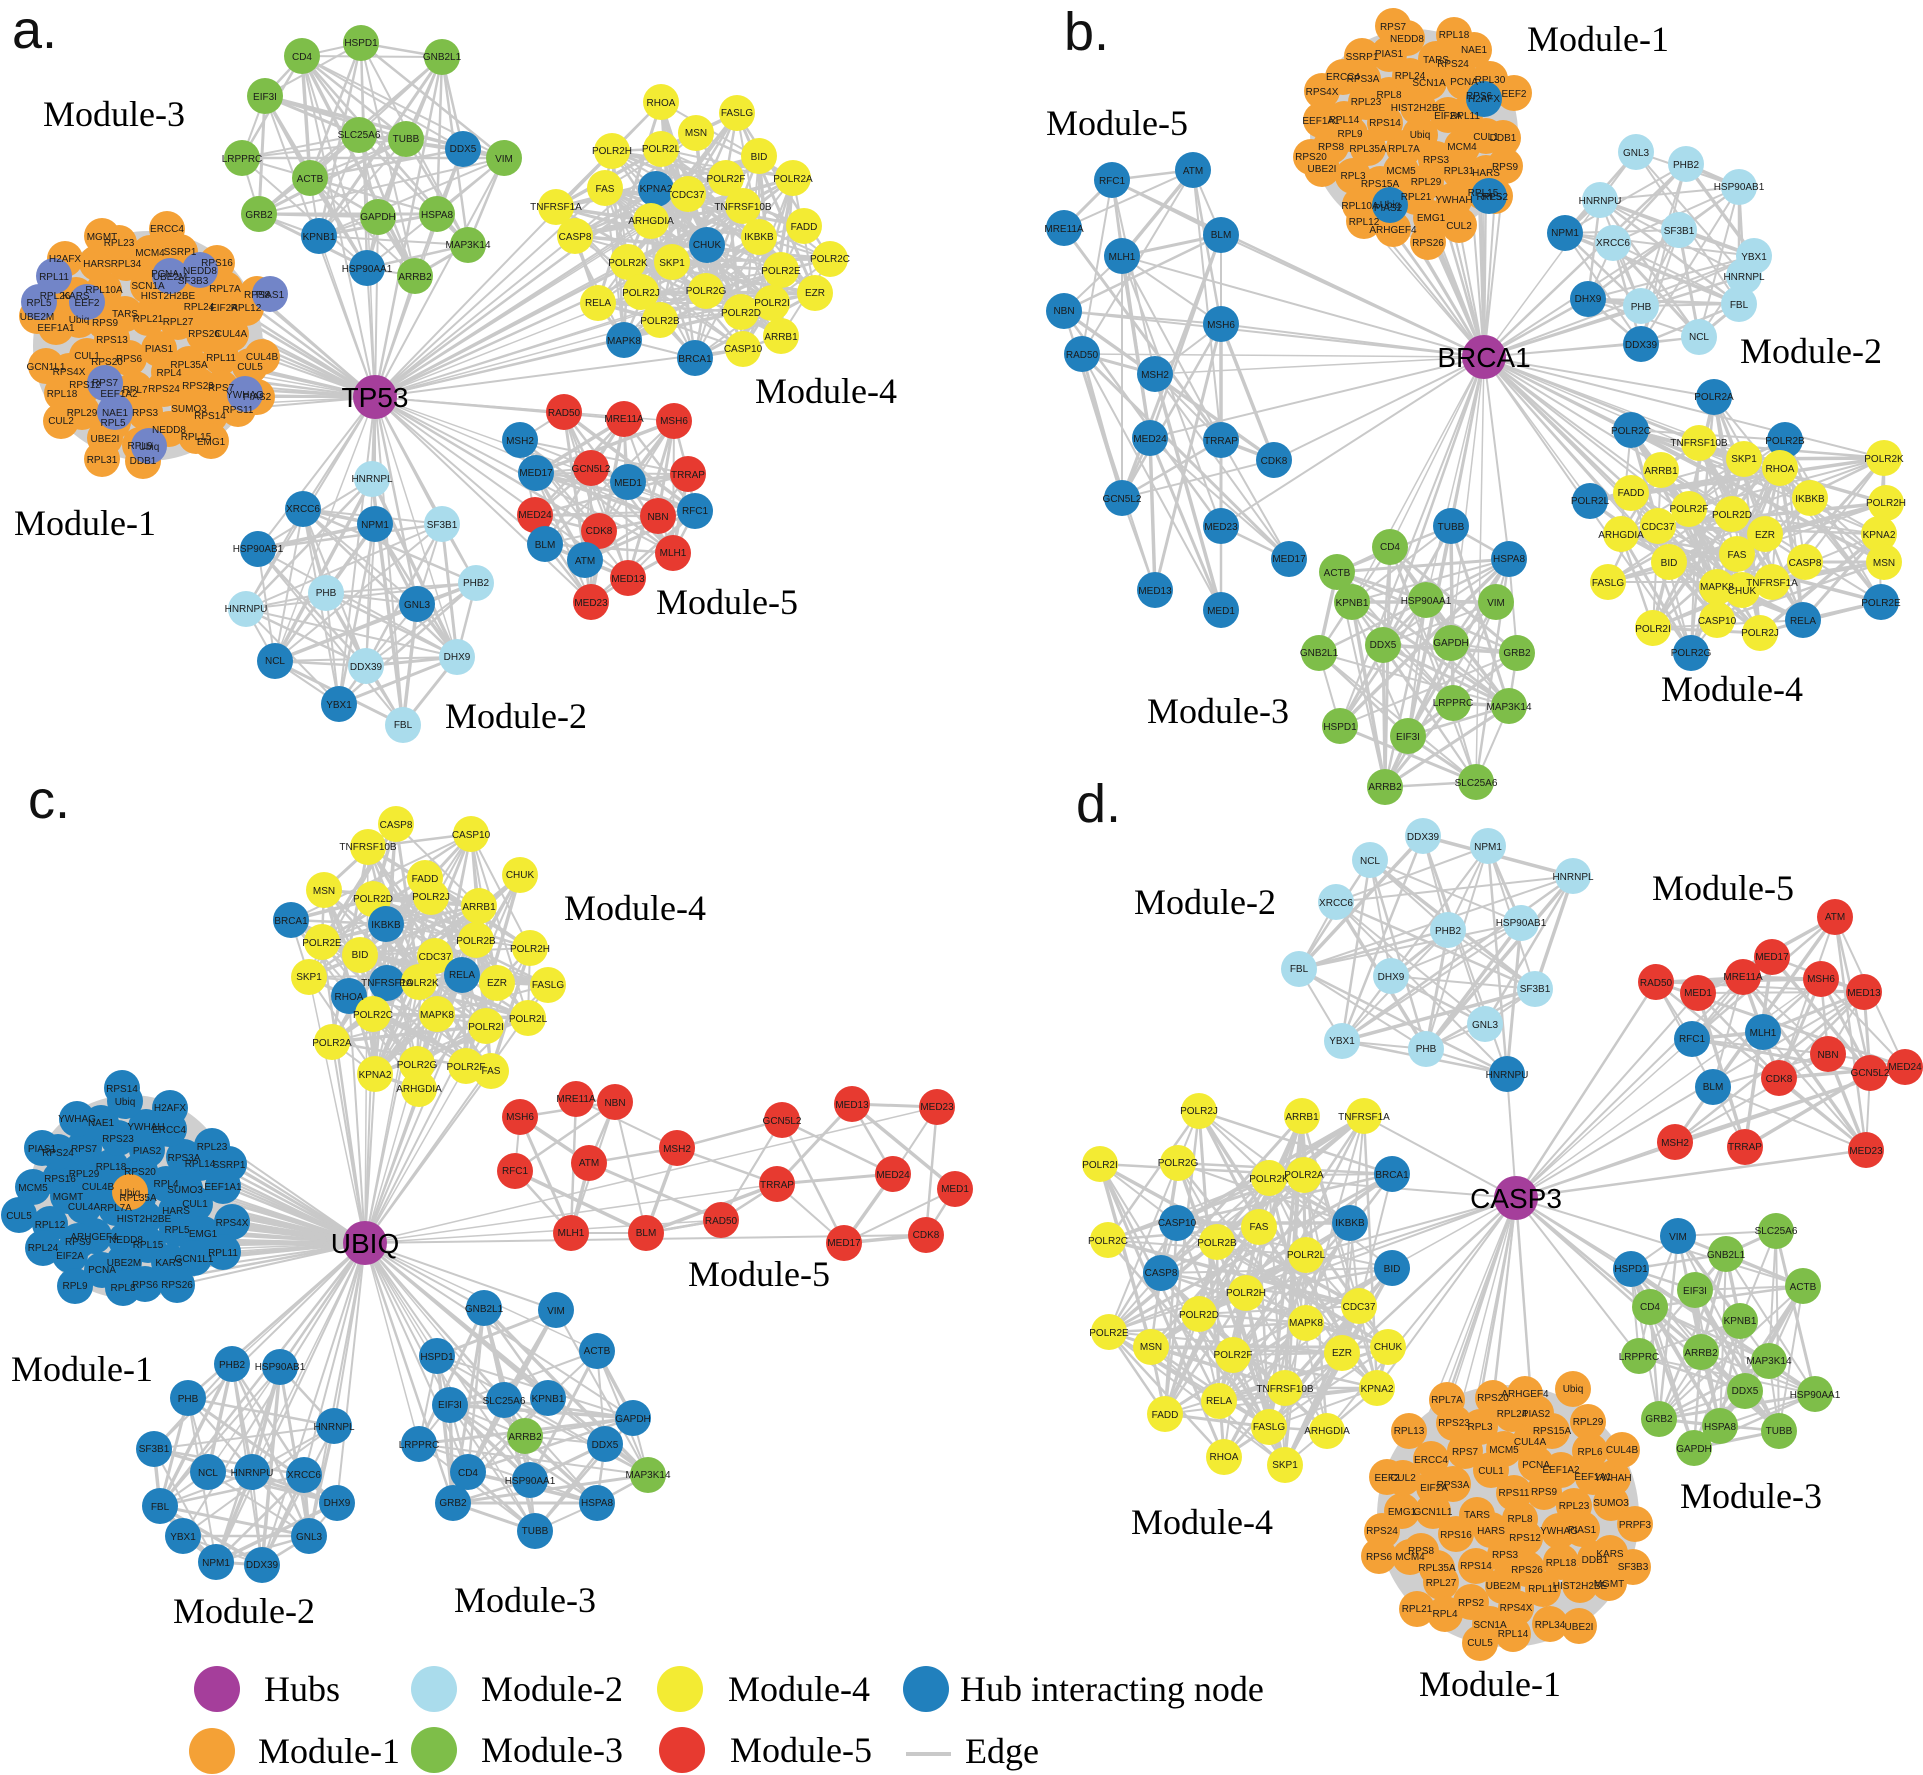 The image size is (1923, 1775). Describe the element at coordinates (656, 189) in the screenshot. I see `svg-text: KPNA2` at that location.